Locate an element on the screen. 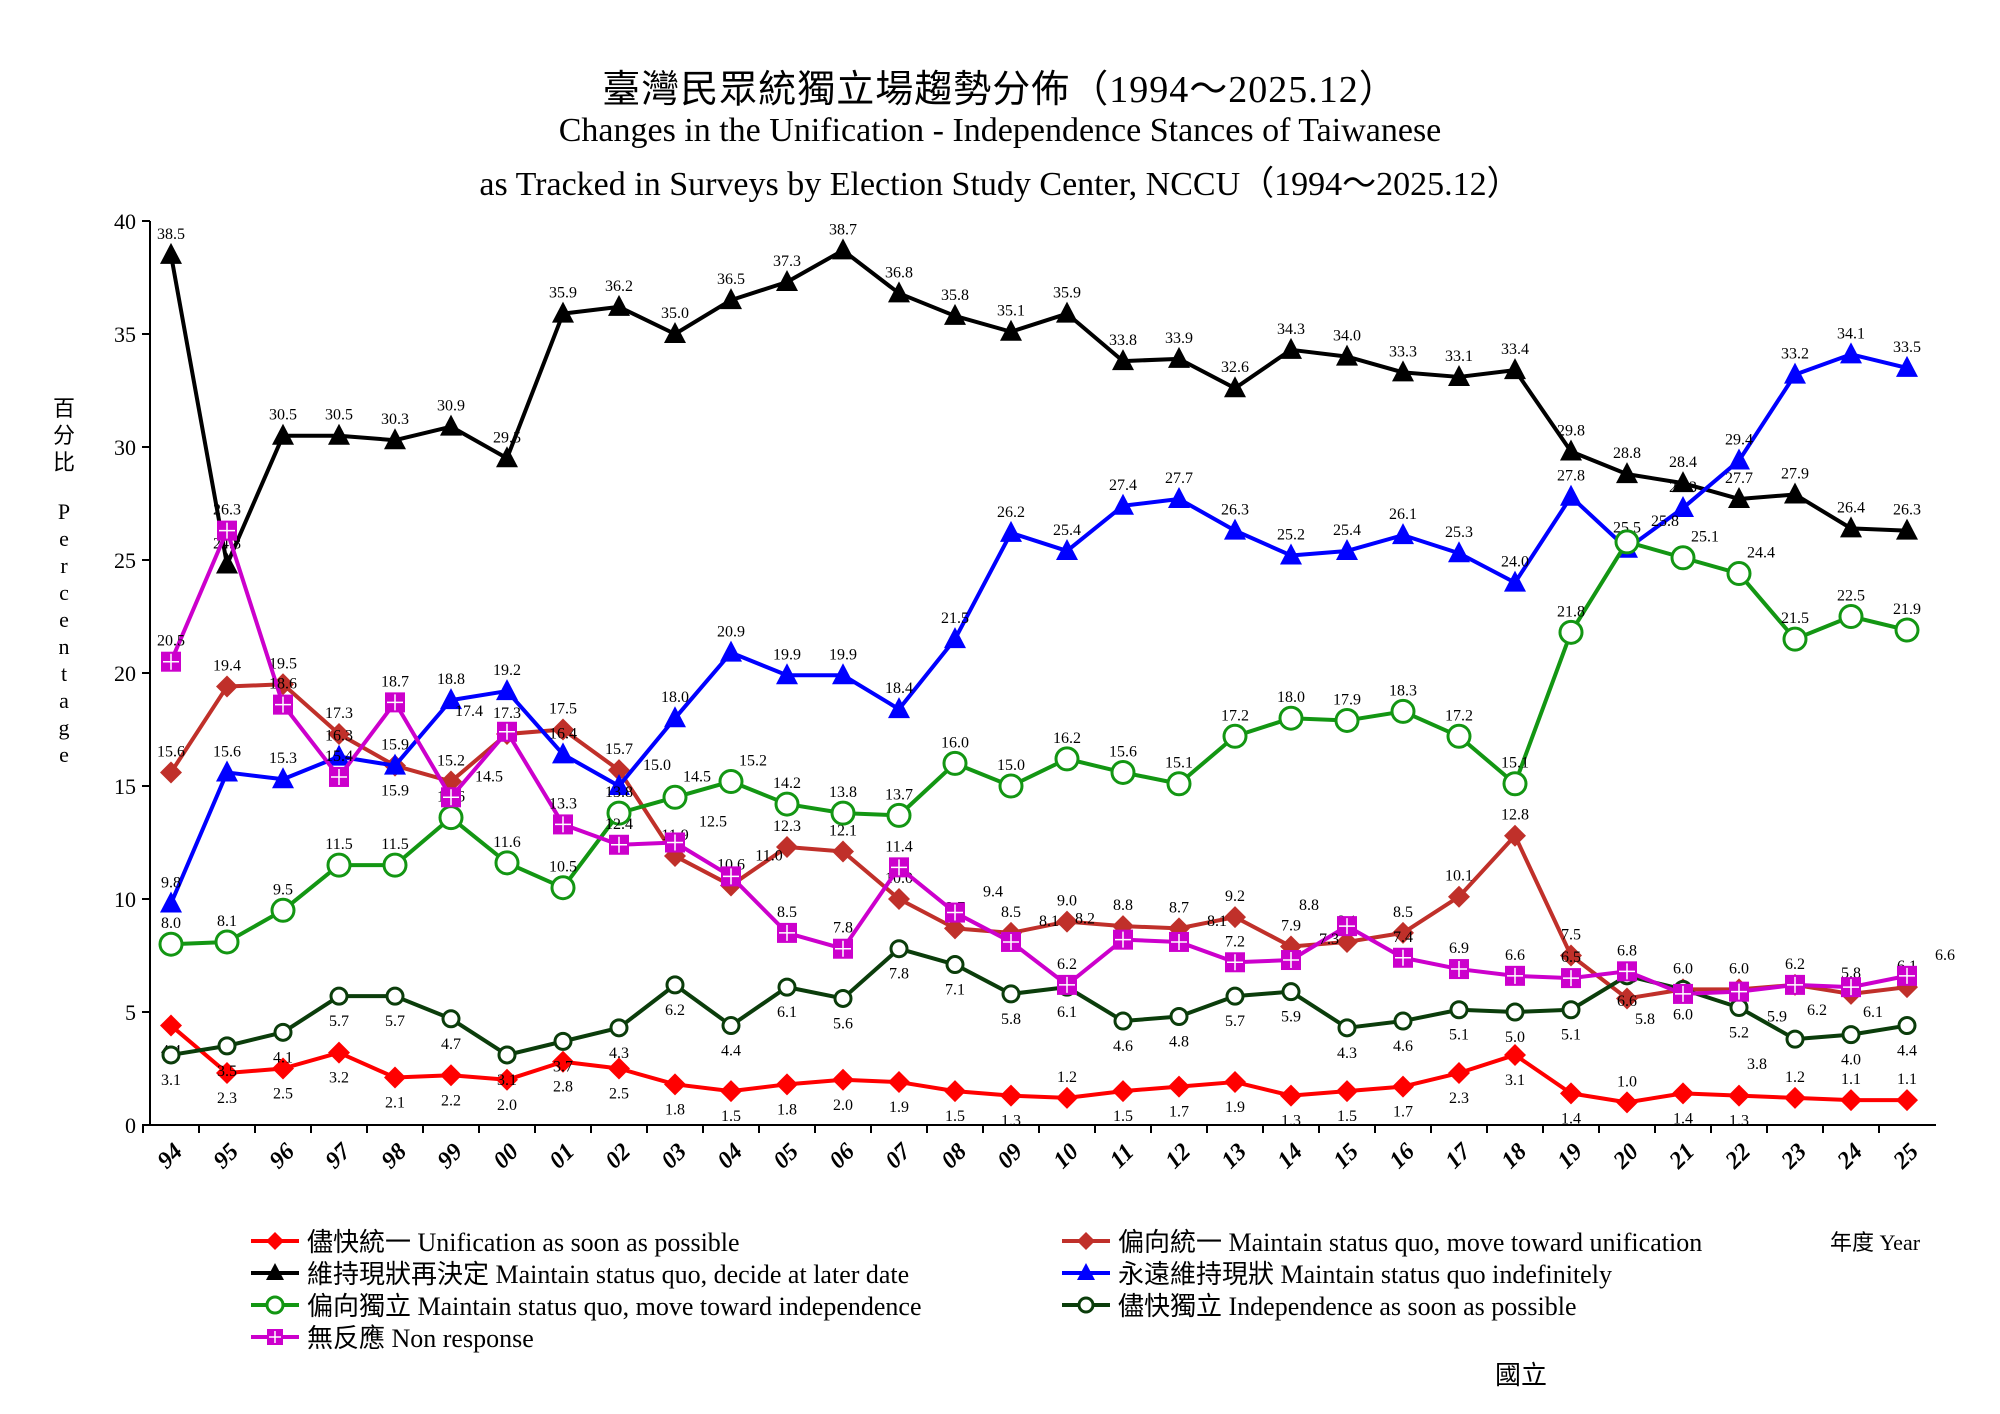 The height and width of the screenshot is (1414, 2000). data-label: 18.6 is located at coordinates (283, 684).